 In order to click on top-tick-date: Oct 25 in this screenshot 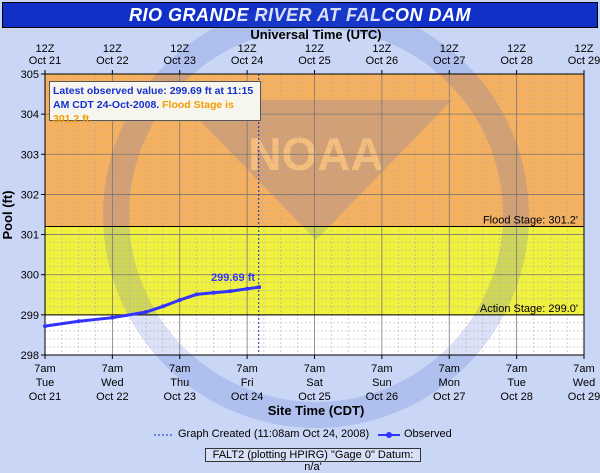, I will do `click(314, 61)`.